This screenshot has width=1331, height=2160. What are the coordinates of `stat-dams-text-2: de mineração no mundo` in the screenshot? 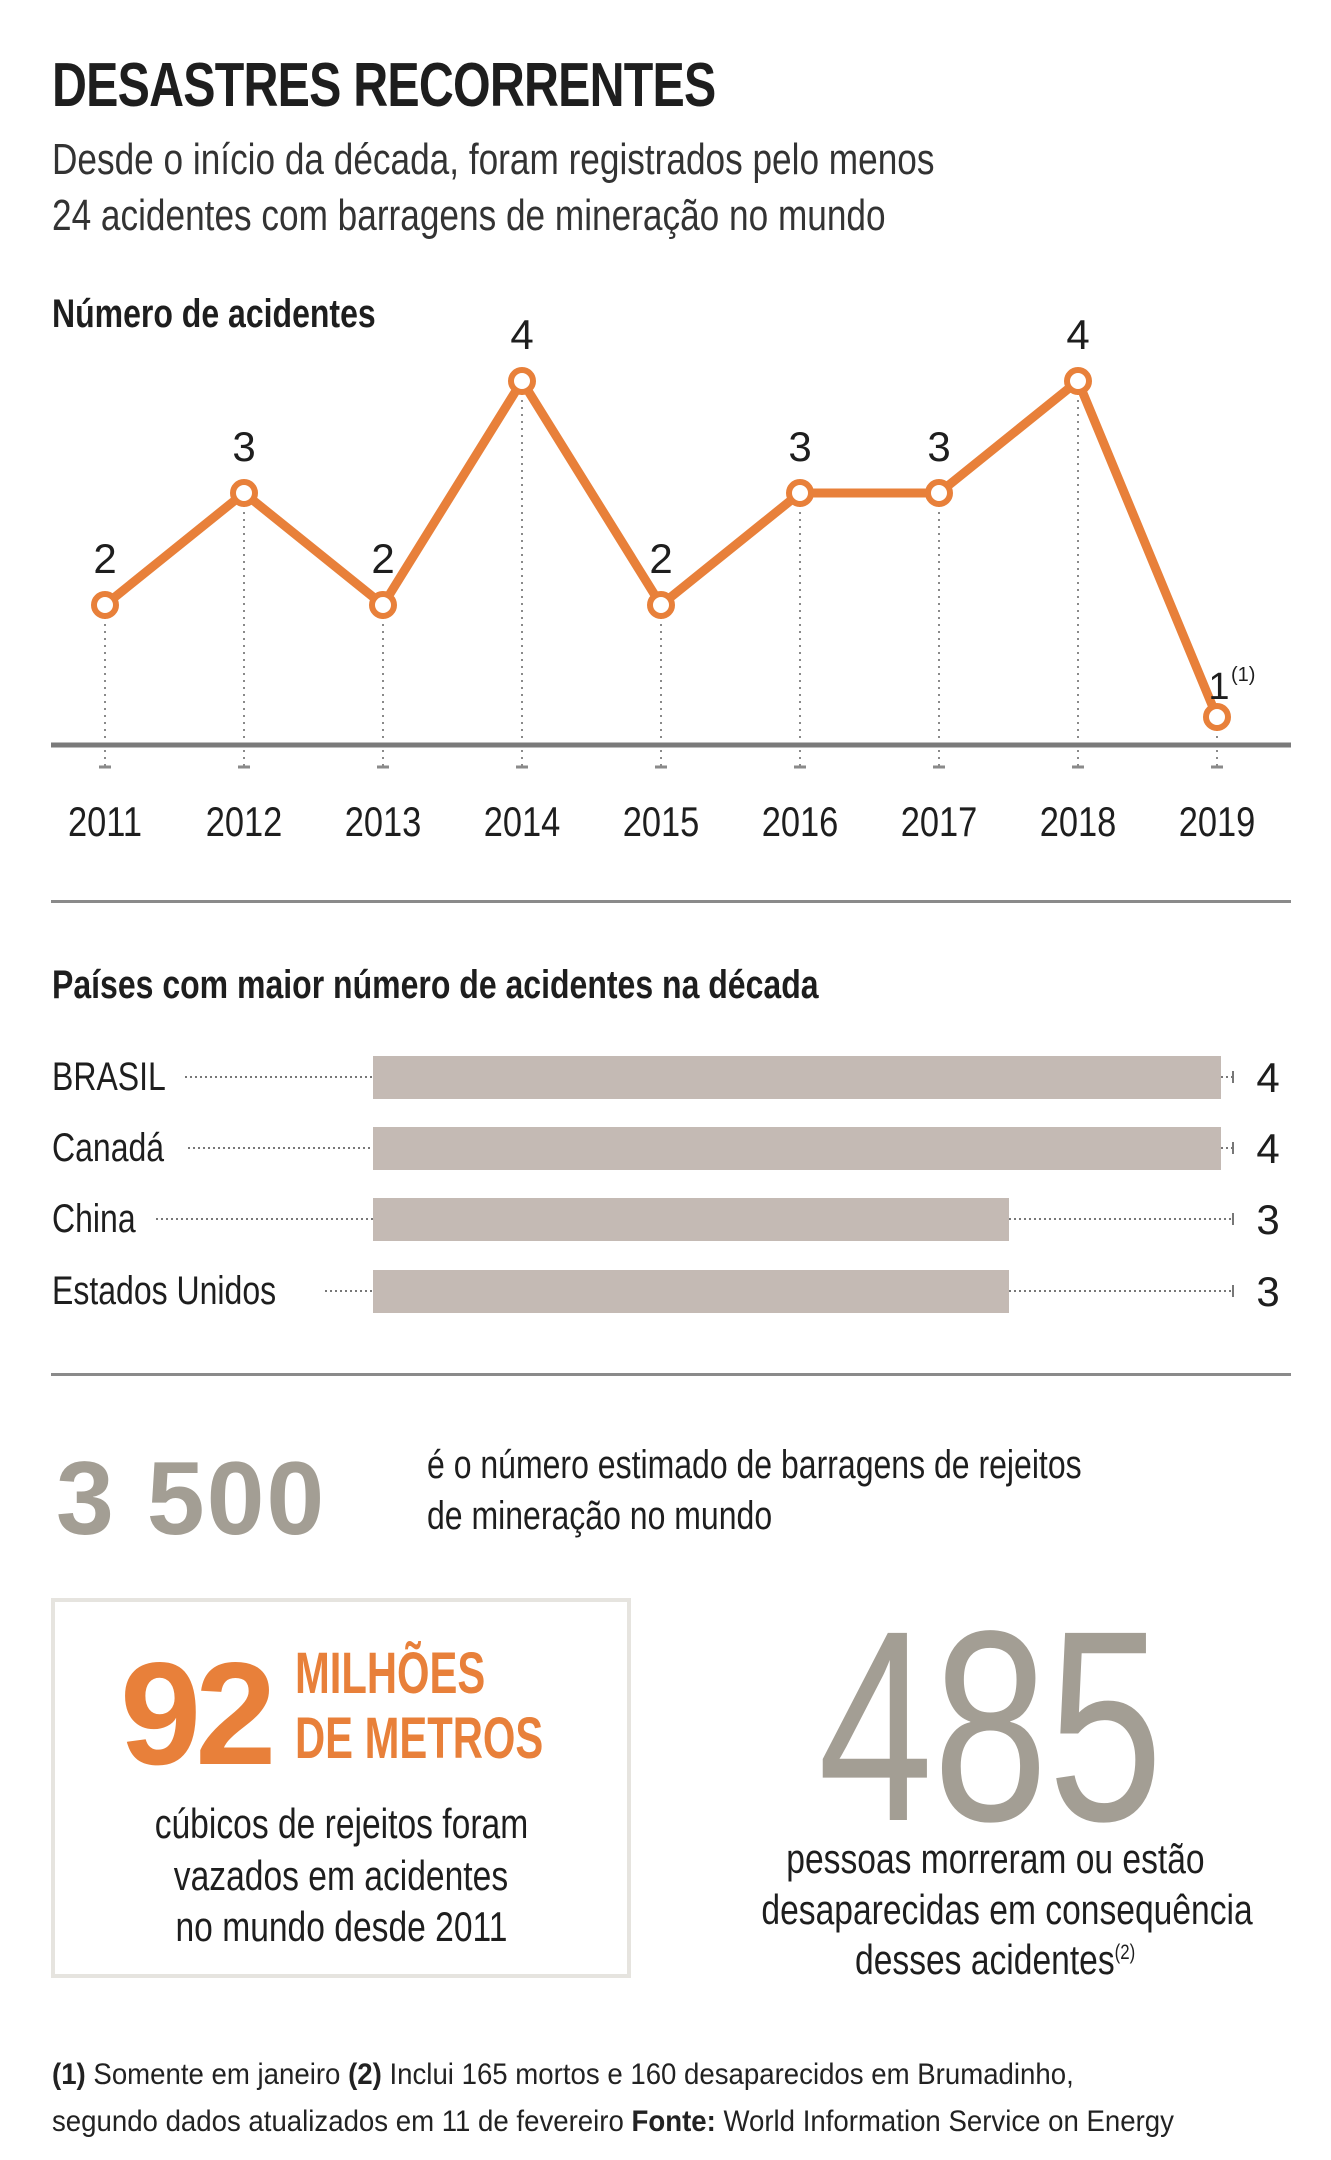 It's located at (600, 1516).